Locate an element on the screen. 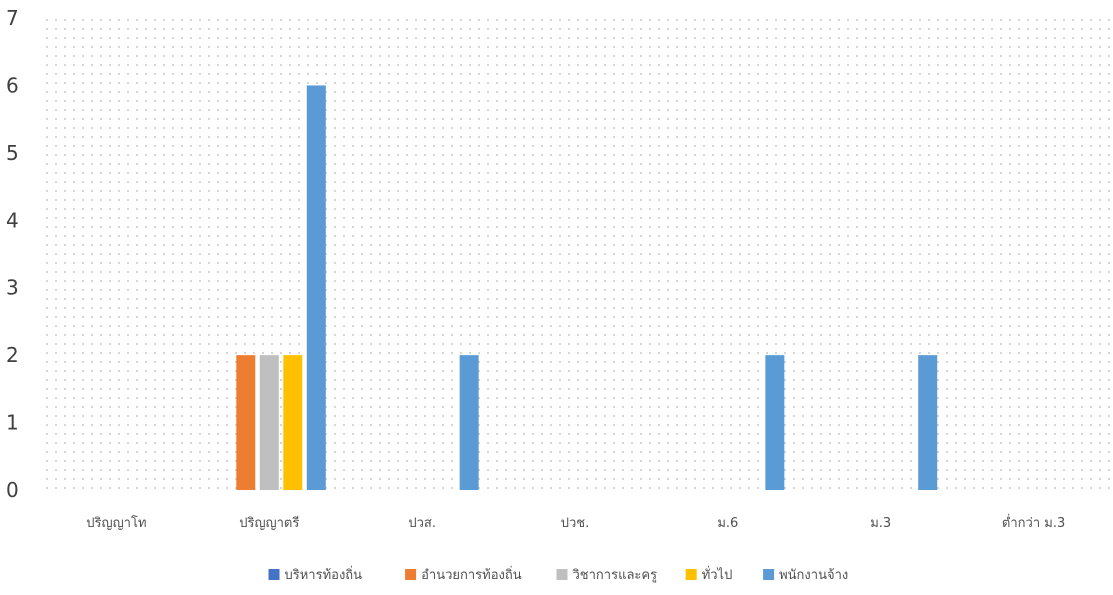  legend-item: บริหารท้องถิ่น is located at coordinates (315, 574).